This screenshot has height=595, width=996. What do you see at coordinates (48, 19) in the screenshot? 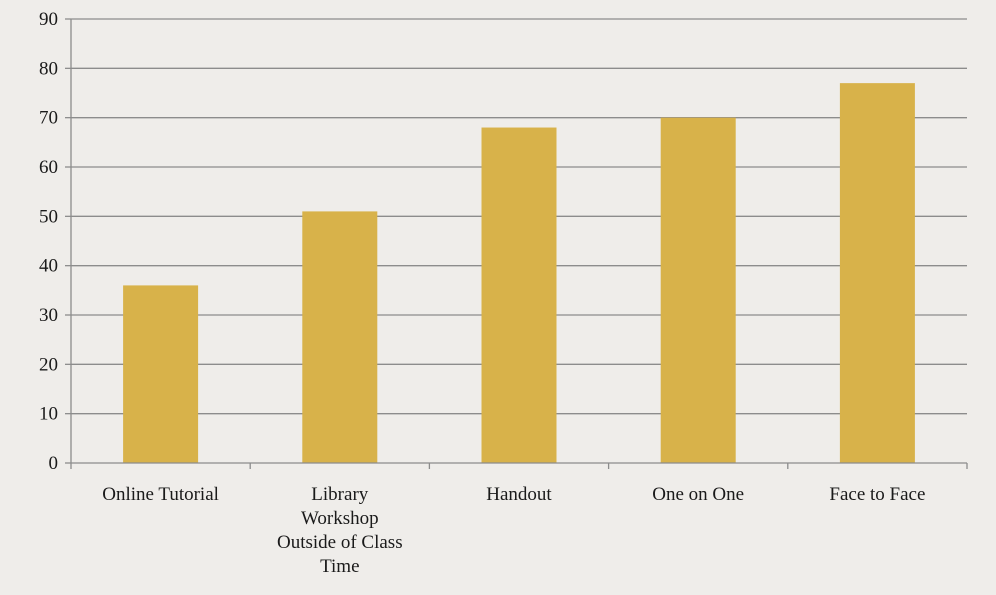
I see `y-tick-label: 90` at bounding box center [48, 19].